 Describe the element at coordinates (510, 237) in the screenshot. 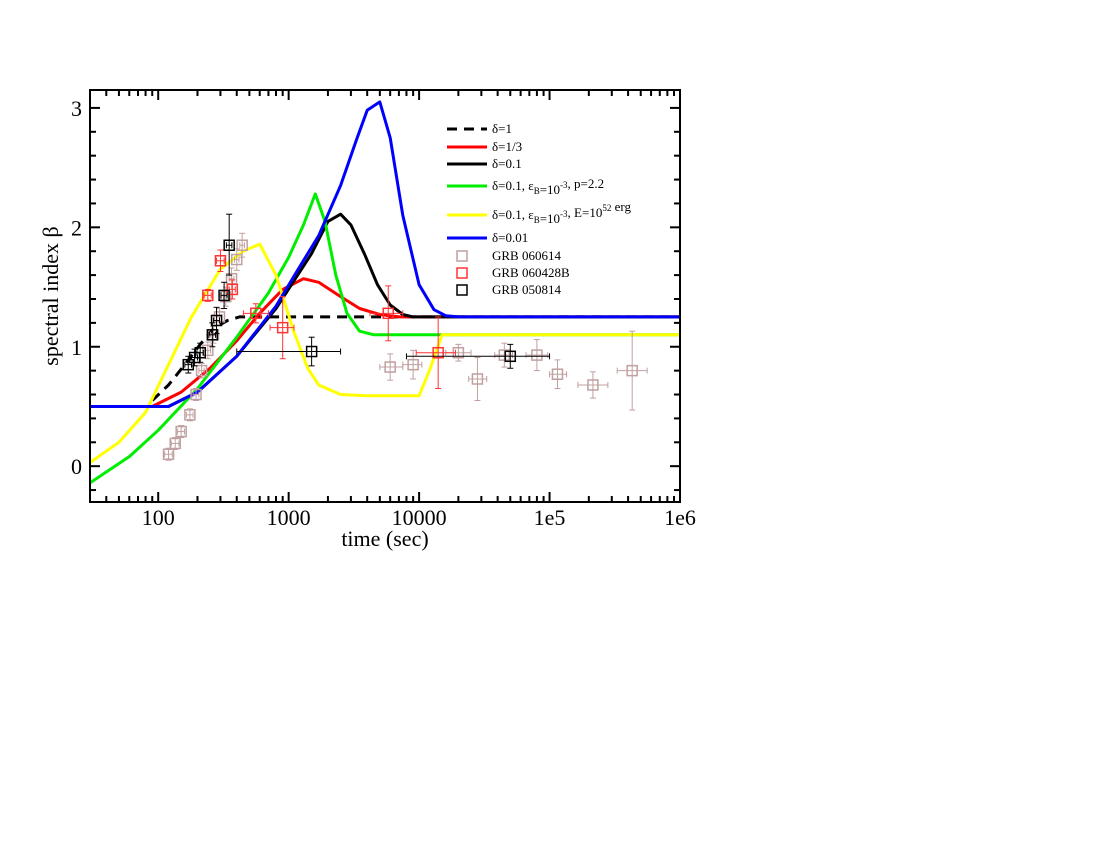

I see `legend-label: δ=0.01` at that location.